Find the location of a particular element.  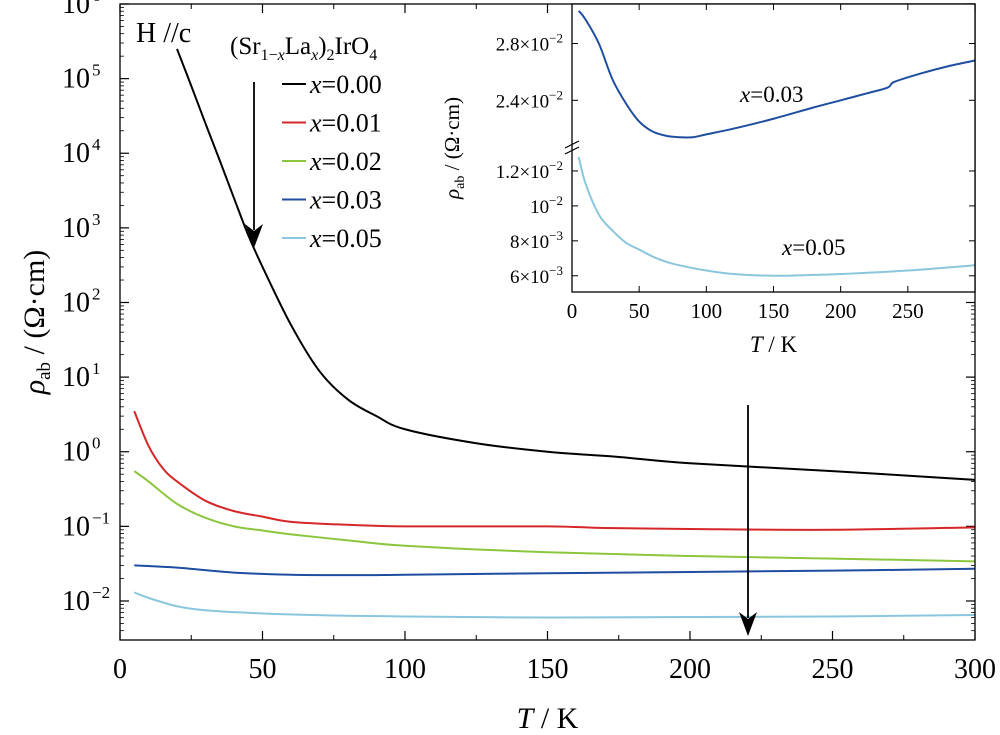

inset-x-tick-label: 200 is located at coordinates (841, 311).